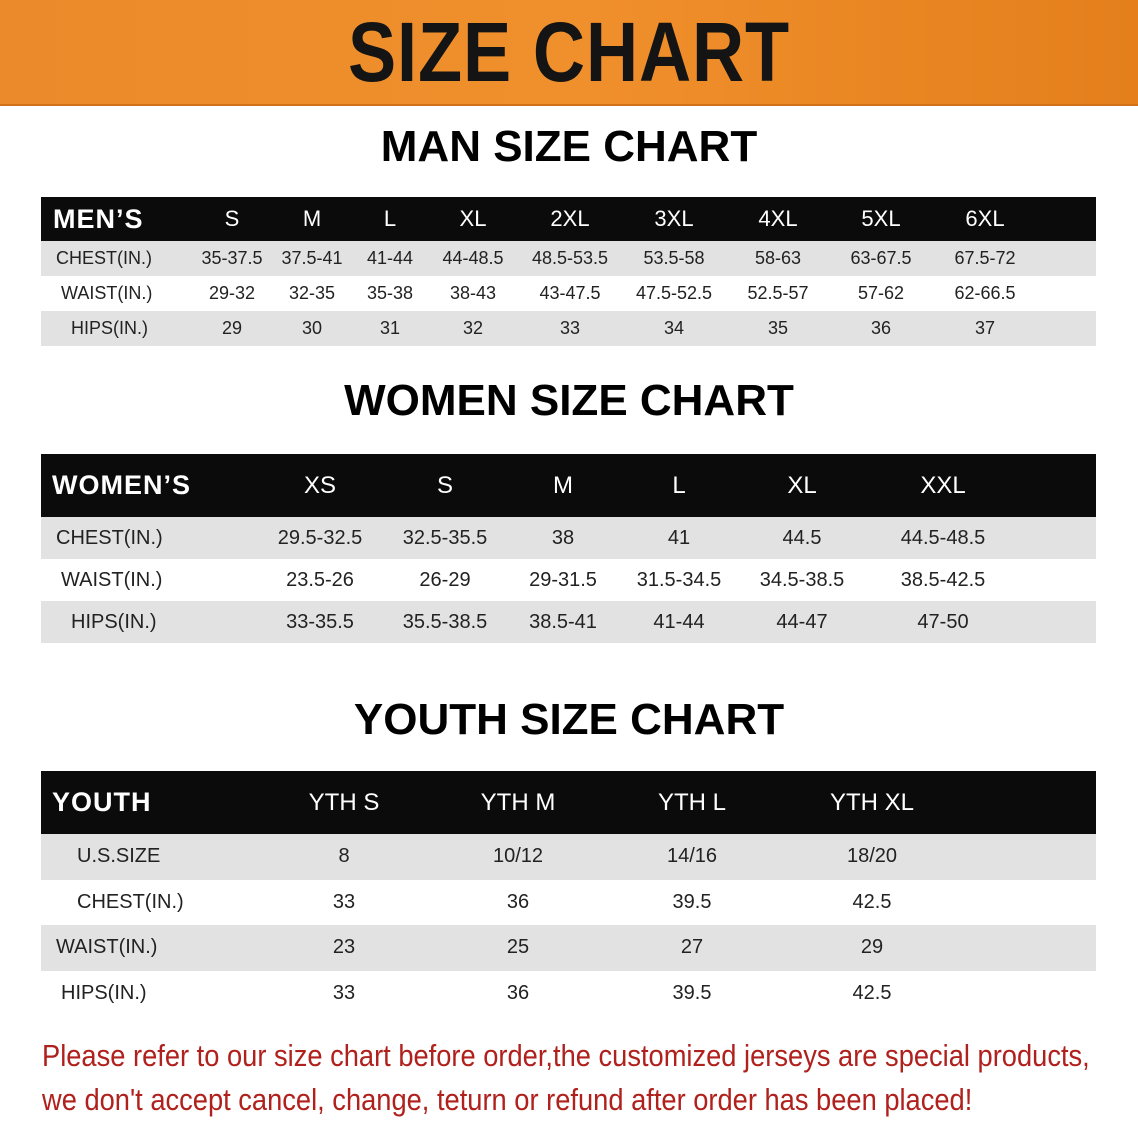 The image size is (1138, 1132). What do you see at coordinates (881, 293) in the screenshot?
I see `men-measurement-cell: 57-62` at bounding box center [881, 293].